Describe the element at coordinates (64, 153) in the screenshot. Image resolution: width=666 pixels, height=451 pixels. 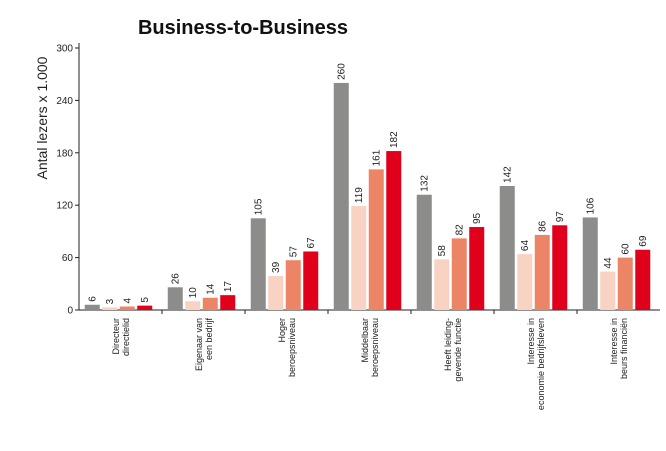
I see `y-tick-label: 180` at that location.